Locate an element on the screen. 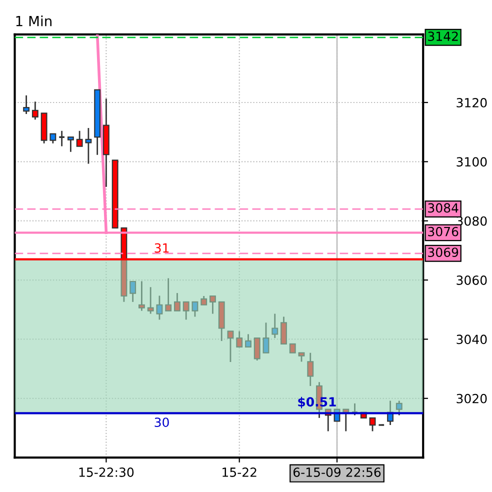 The height and width of the screenshot is (492, 492). annotation: 30 is located at coordinates (161, 423).